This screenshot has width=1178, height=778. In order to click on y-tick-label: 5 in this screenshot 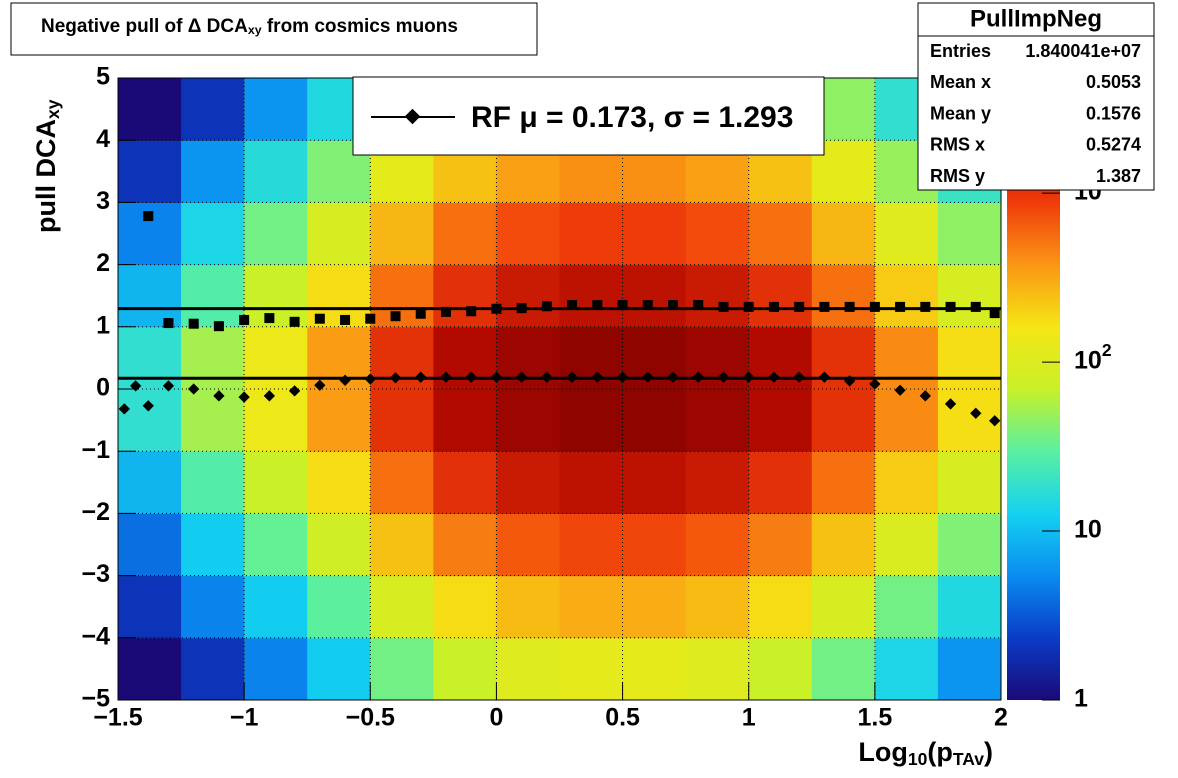, I will do `click(103, 77)`.